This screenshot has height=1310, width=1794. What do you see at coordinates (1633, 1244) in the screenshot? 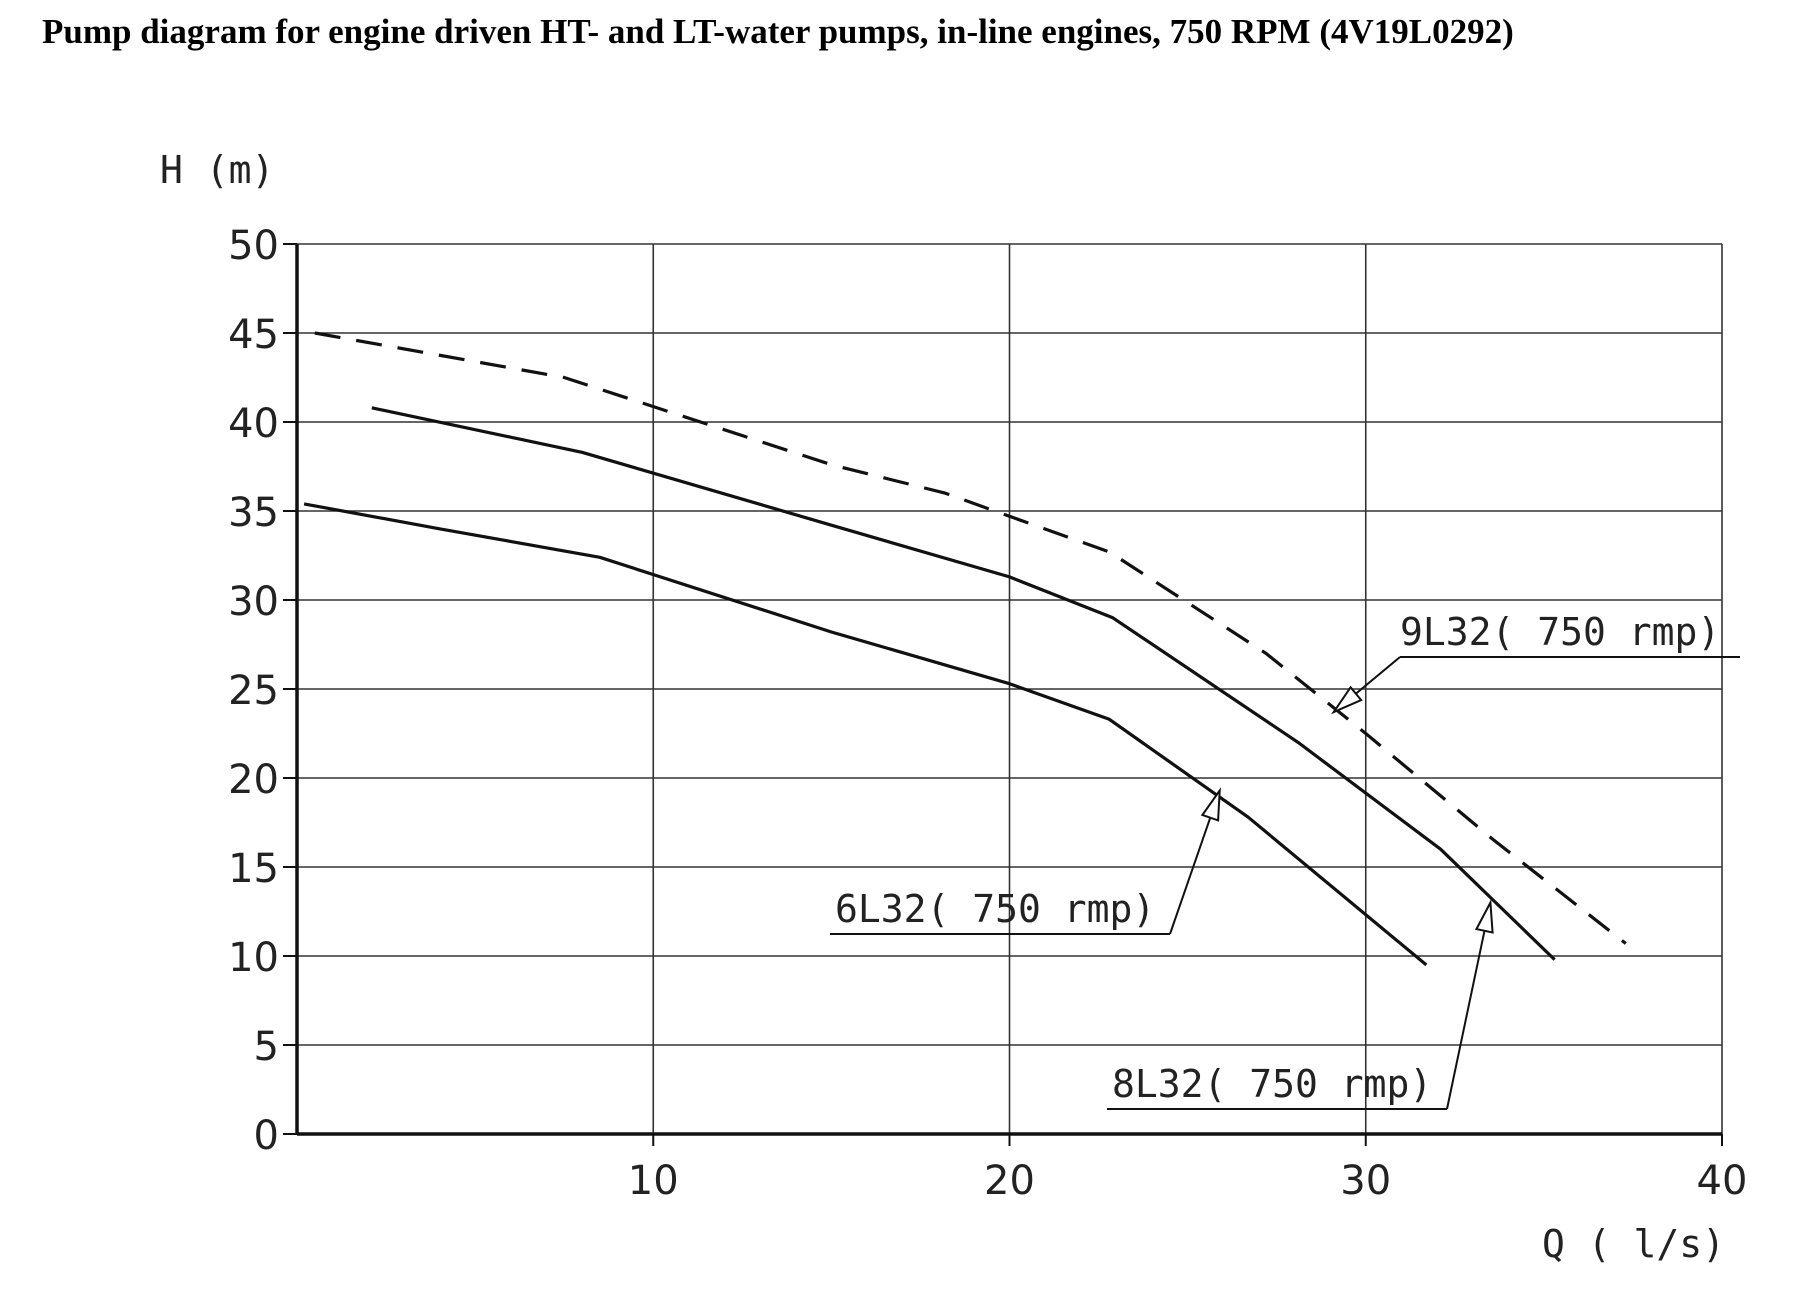
I see `x-axis-label: Q ( l/s)` at bounding box center [1633, 1244].